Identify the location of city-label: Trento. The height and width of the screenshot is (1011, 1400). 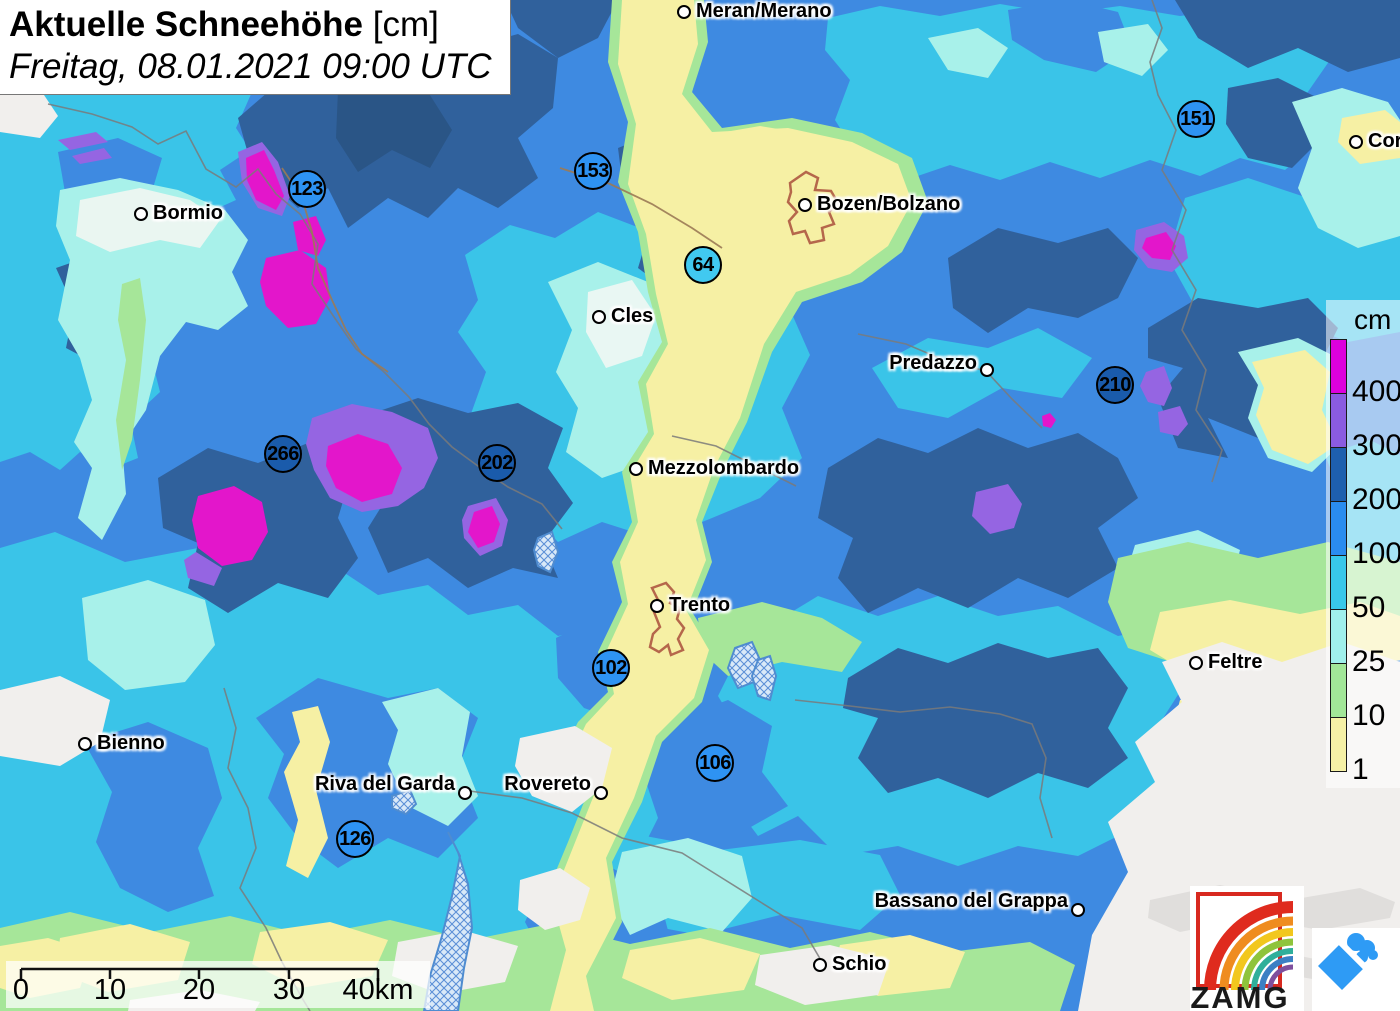
(700, 605).